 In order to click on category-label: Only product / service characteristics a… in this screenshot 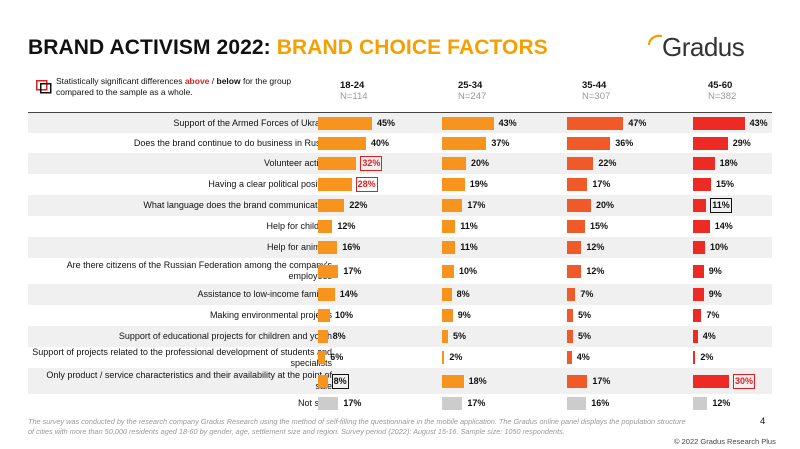, I will do `click(189, 380)`.